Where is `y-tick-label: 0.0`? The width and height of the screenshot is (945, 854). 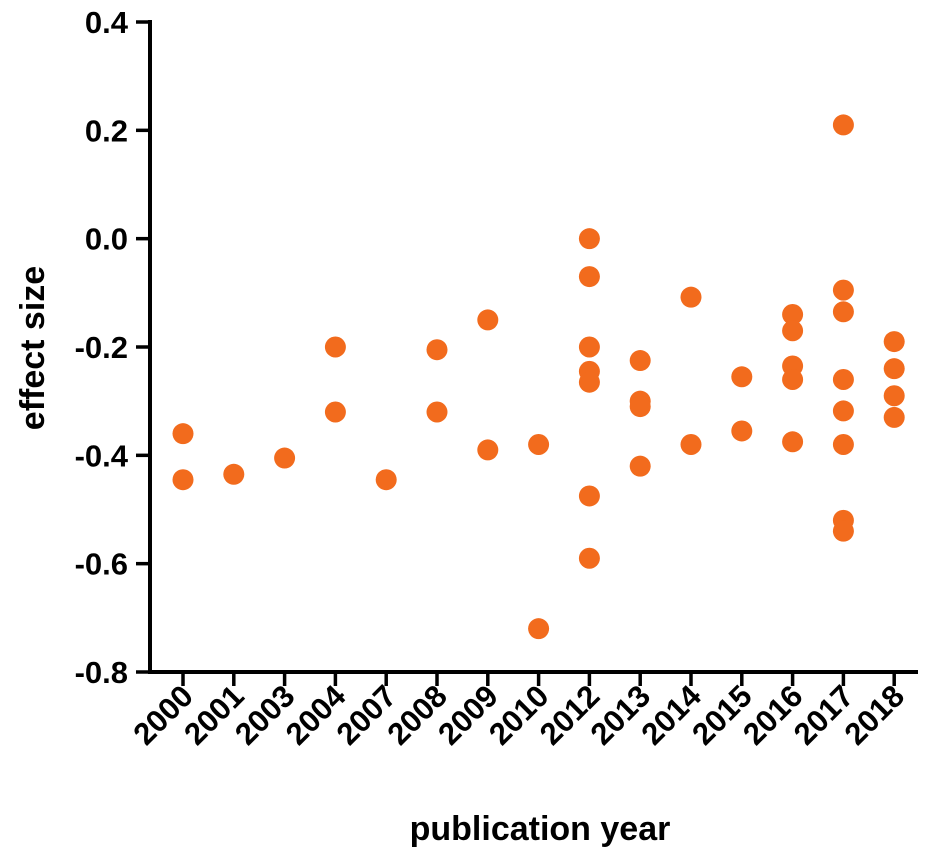 y-tick-label: 0.0 is located at coordinates (106, 239).